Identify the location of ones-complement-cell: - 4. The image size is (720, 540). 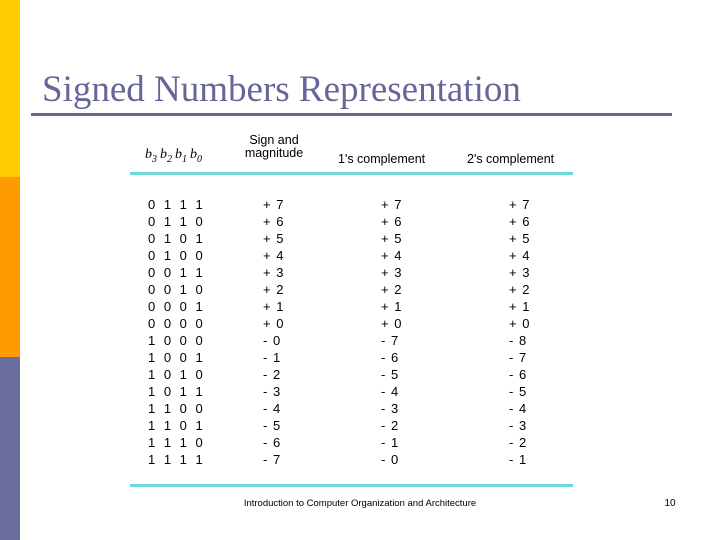
(390, 391).